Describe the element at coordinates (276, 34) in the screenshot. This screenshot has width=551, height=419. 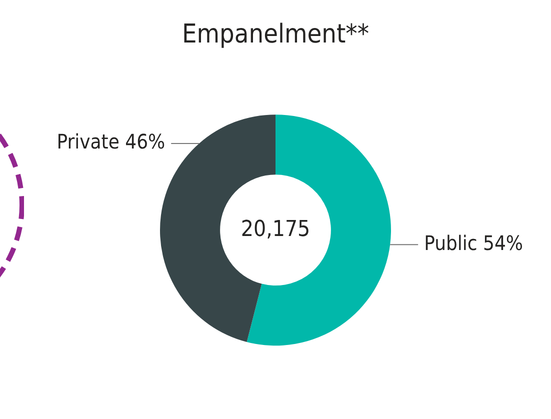
I see `chart-title: Empanelment**` at that location.